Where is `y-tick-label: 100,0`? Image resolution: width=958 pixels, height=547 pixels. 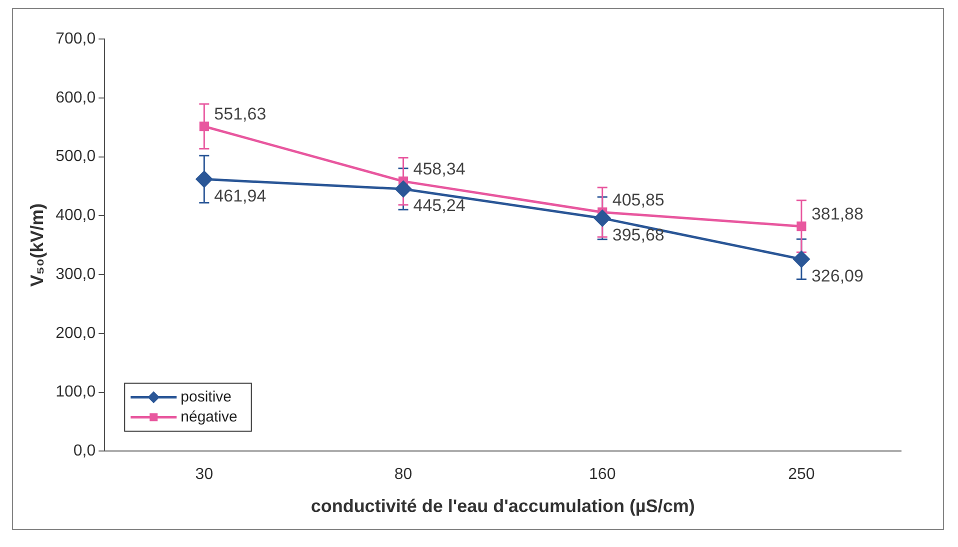 y-tick-label: 100,0 is located at coordinates (76, 392).